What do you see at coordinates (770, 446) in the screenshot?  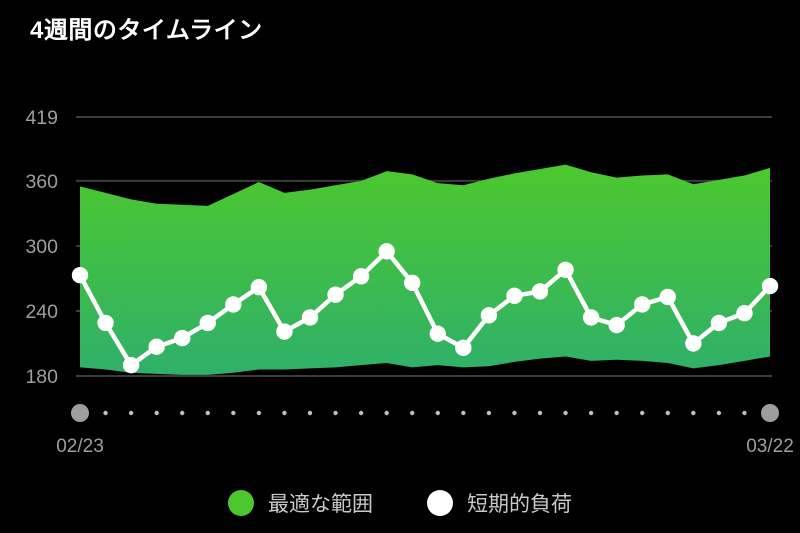 I see `x-axis-label-end: 03/22` at bounding box center [770, 446].